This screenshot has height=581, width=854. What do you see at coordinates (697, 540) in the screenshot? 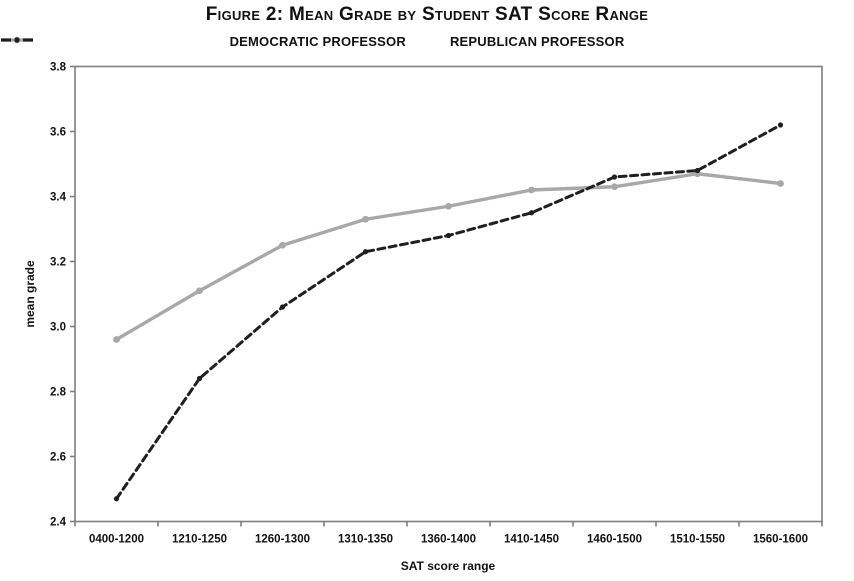
I see `x-tick-label: 1510-1550` at bounding box center [697, 540].